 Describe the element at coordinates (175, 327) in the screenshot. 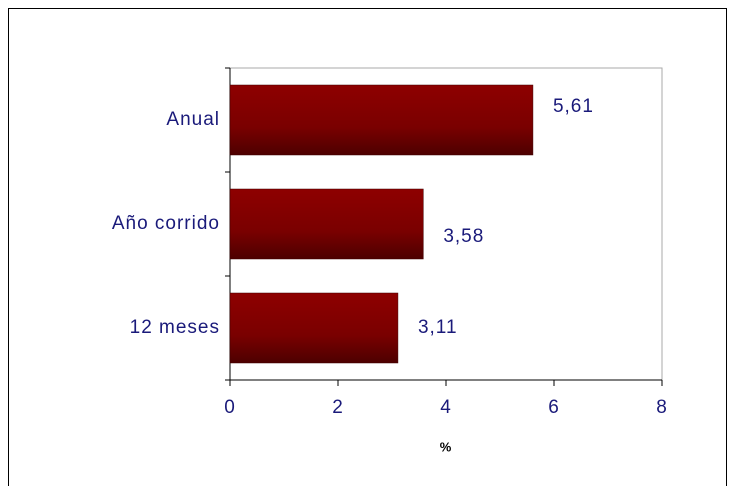

I see `y-tick-label: 12 meses` at that location.